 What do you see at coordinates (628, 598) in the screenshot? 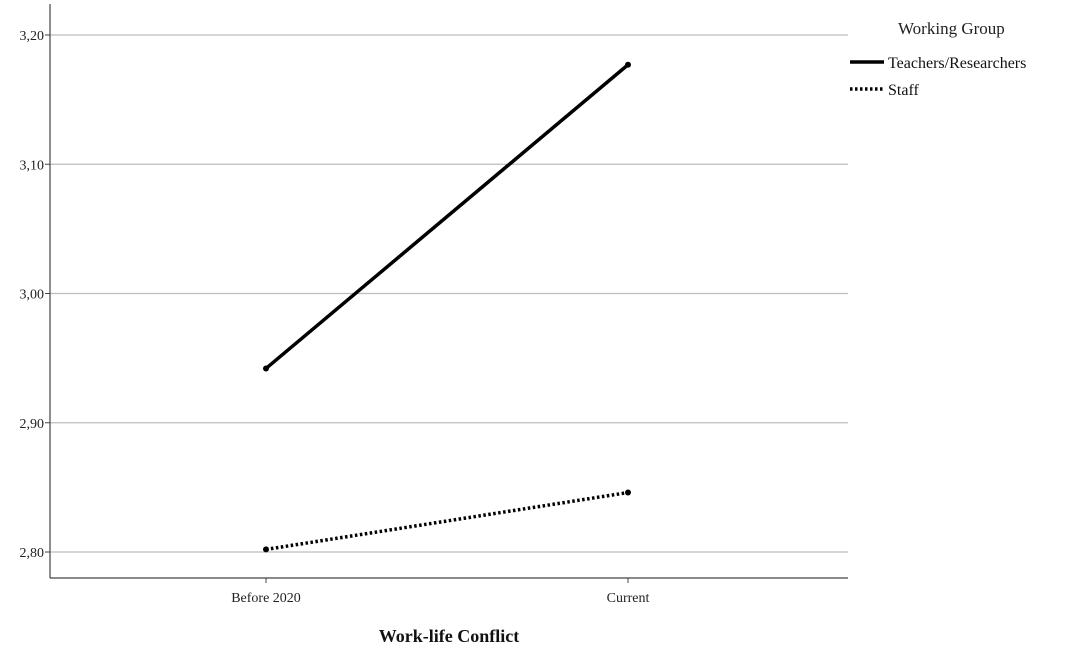
I see `x-tick-label: Current` at bounding box center [628, 598].